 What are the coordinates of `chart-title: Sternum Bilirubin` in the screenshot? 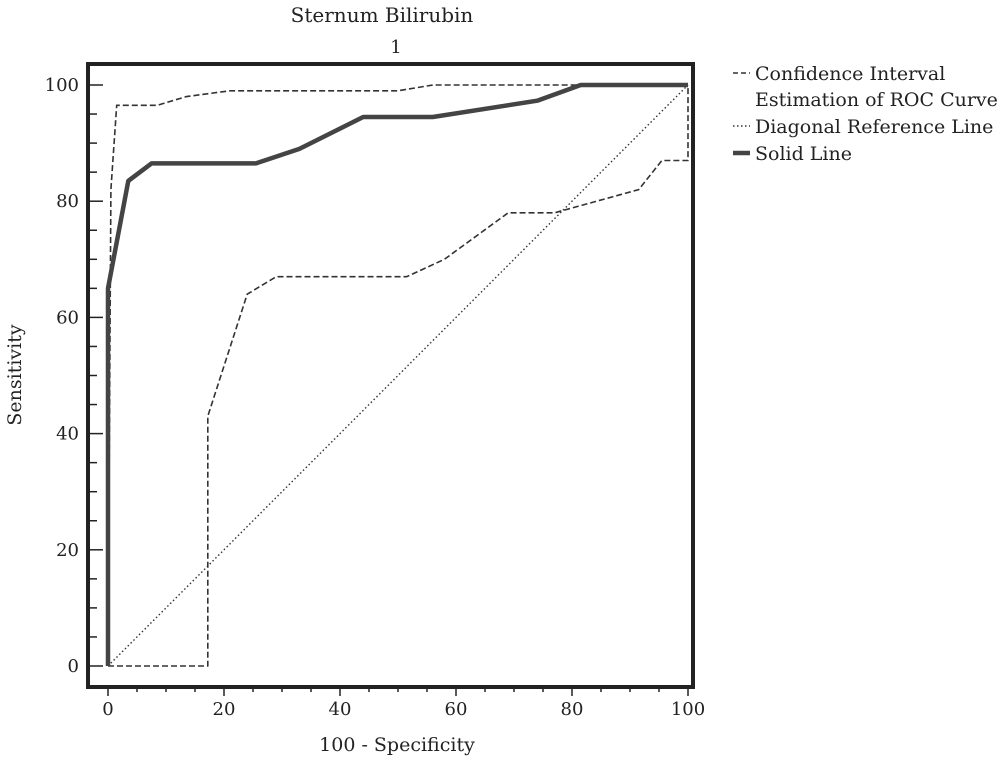 It's located at (382, 15).